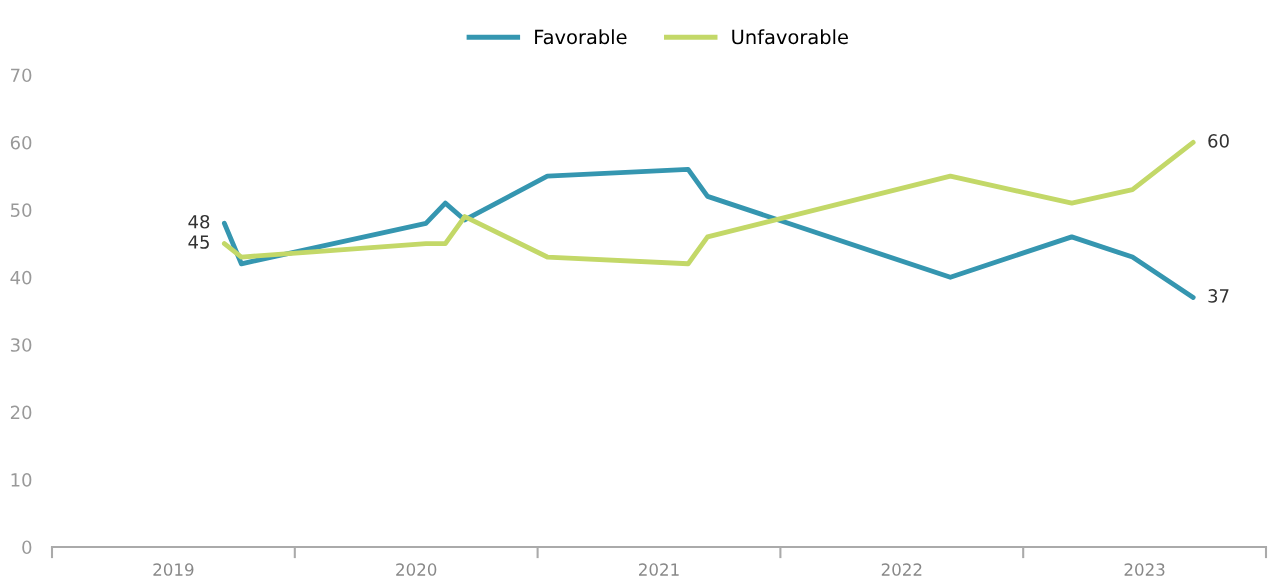 The width and height of the screenshot is (1270, 582). I want to click on y-tick-label: 10, so click(21, 480).